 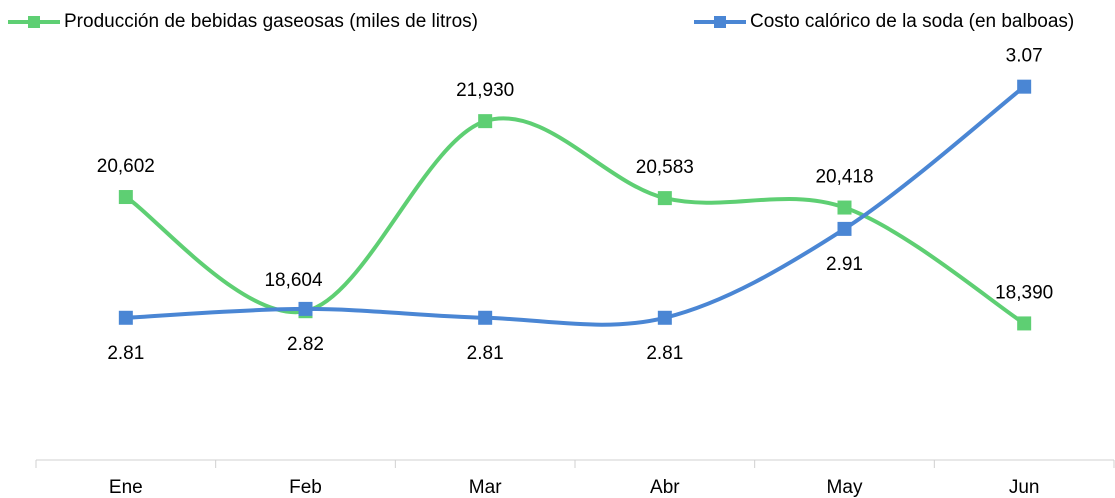 I want to click on x-tick-label: Abr, so click(x=665, y=487).